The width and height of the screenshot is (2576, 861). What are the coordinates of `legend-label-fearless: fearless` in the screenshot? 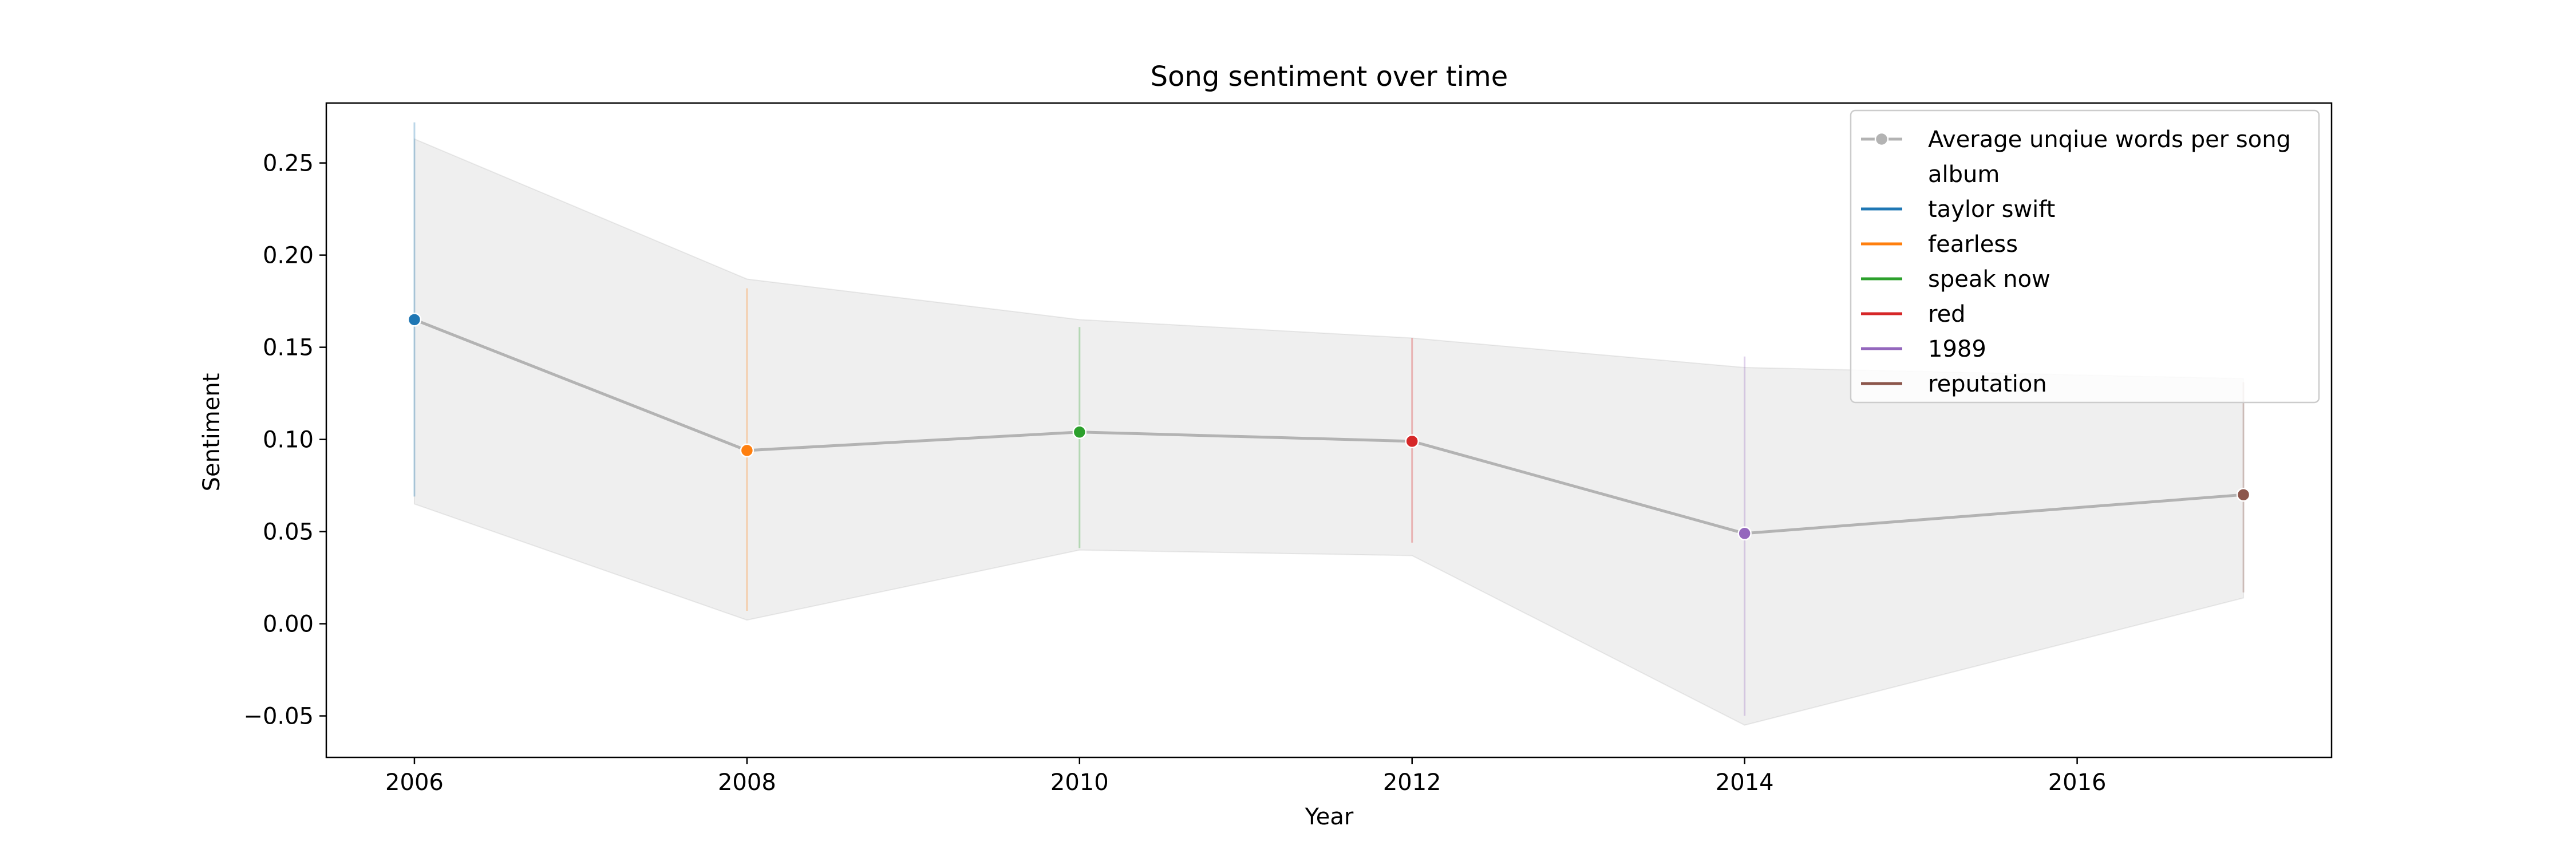 It's located at (1973, 244).